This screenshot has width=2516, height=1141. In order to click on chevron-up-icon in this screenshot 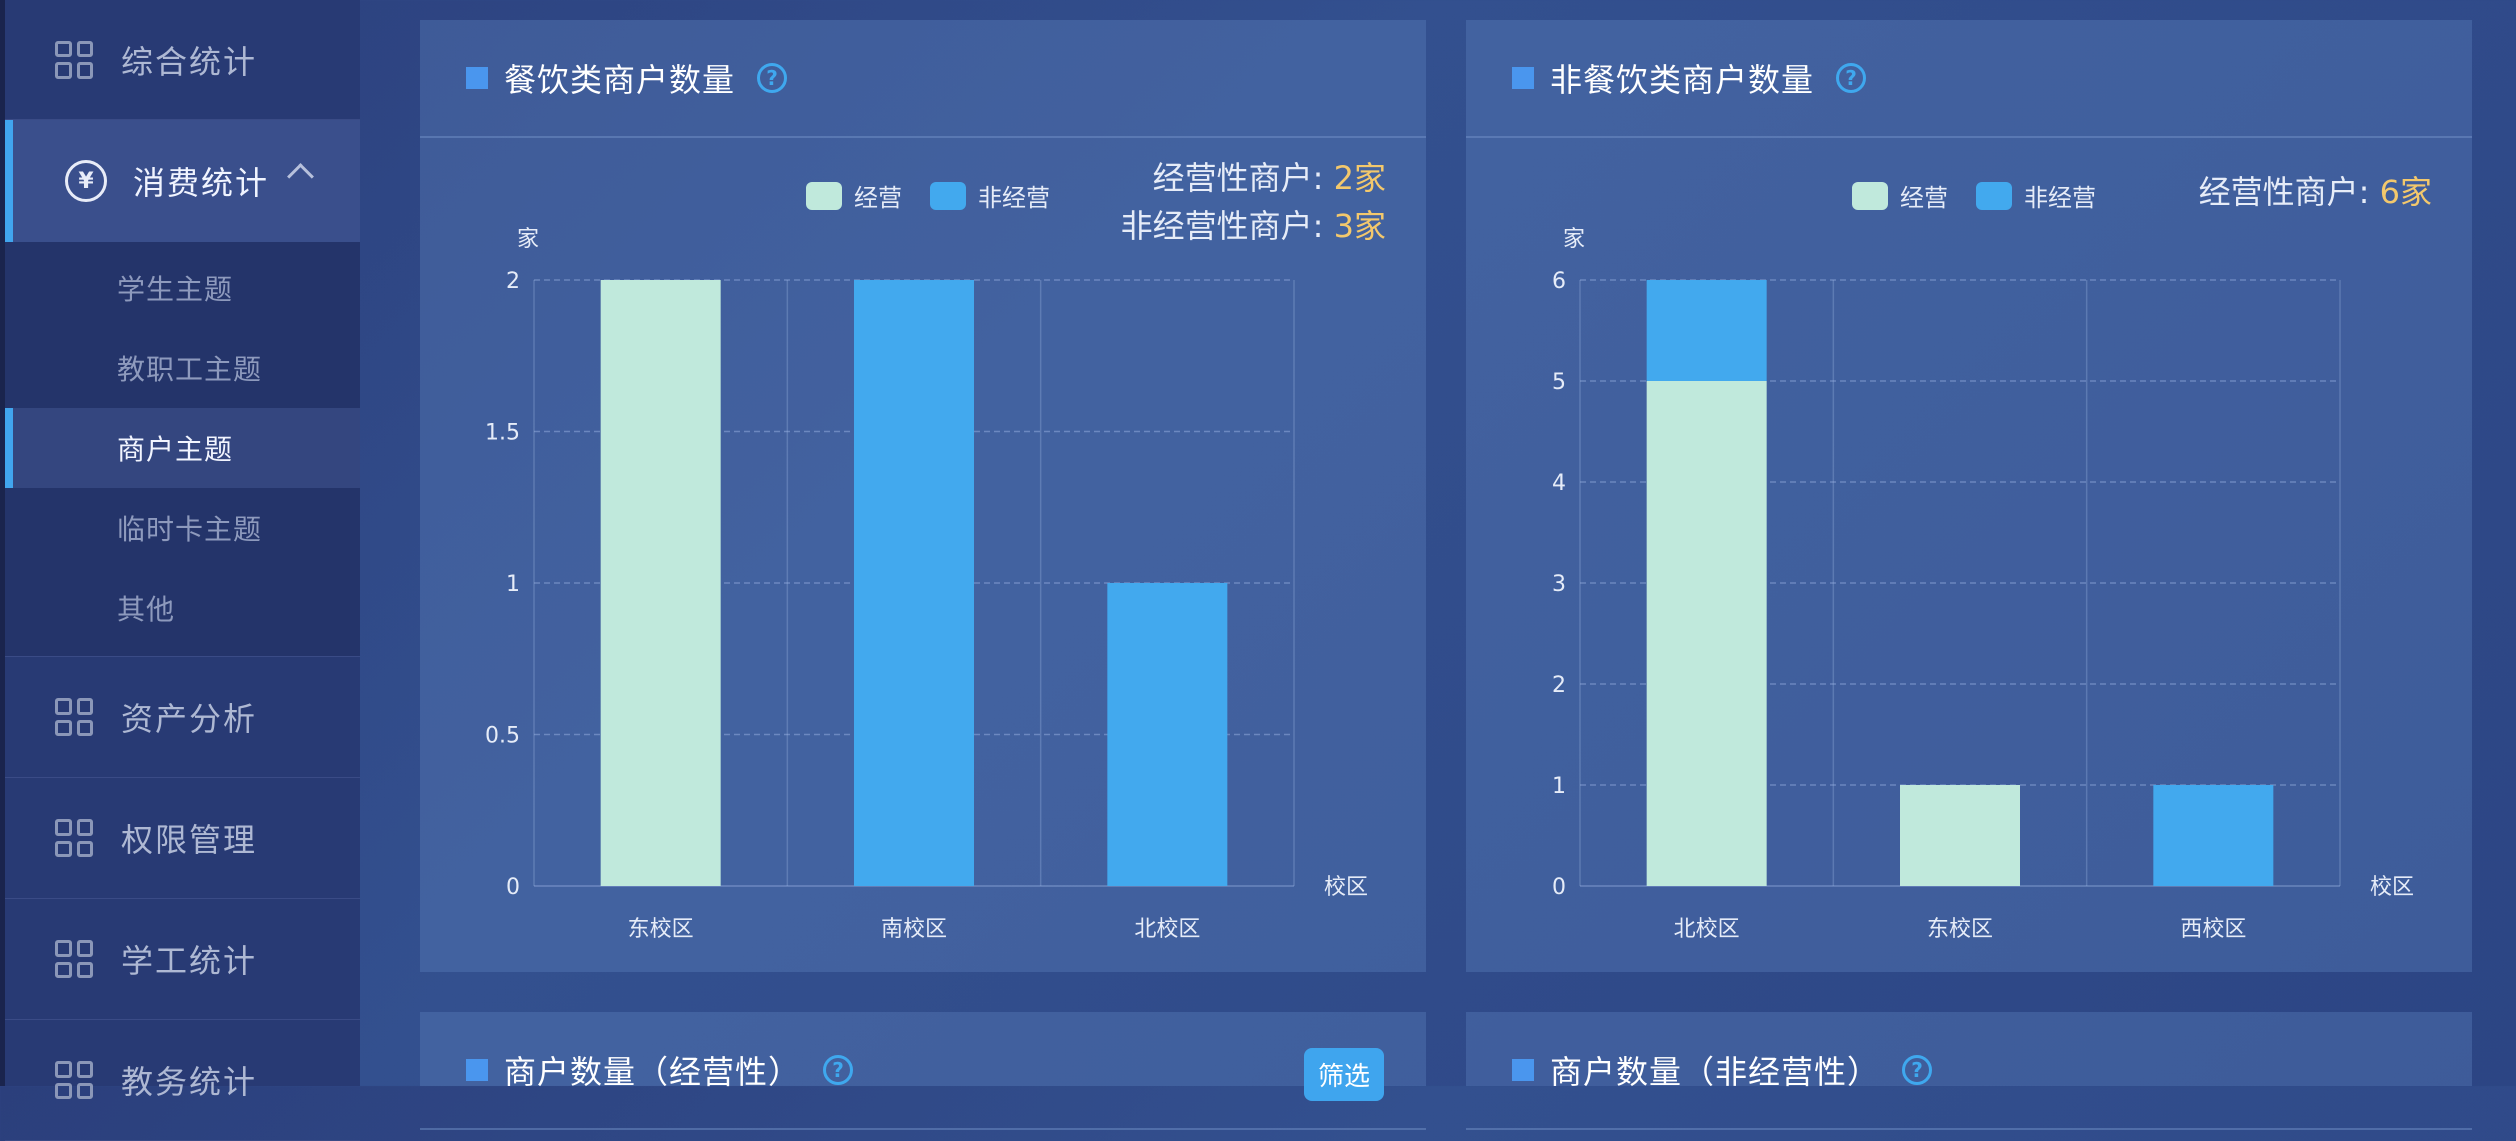, I will do `click(300, 176)`.